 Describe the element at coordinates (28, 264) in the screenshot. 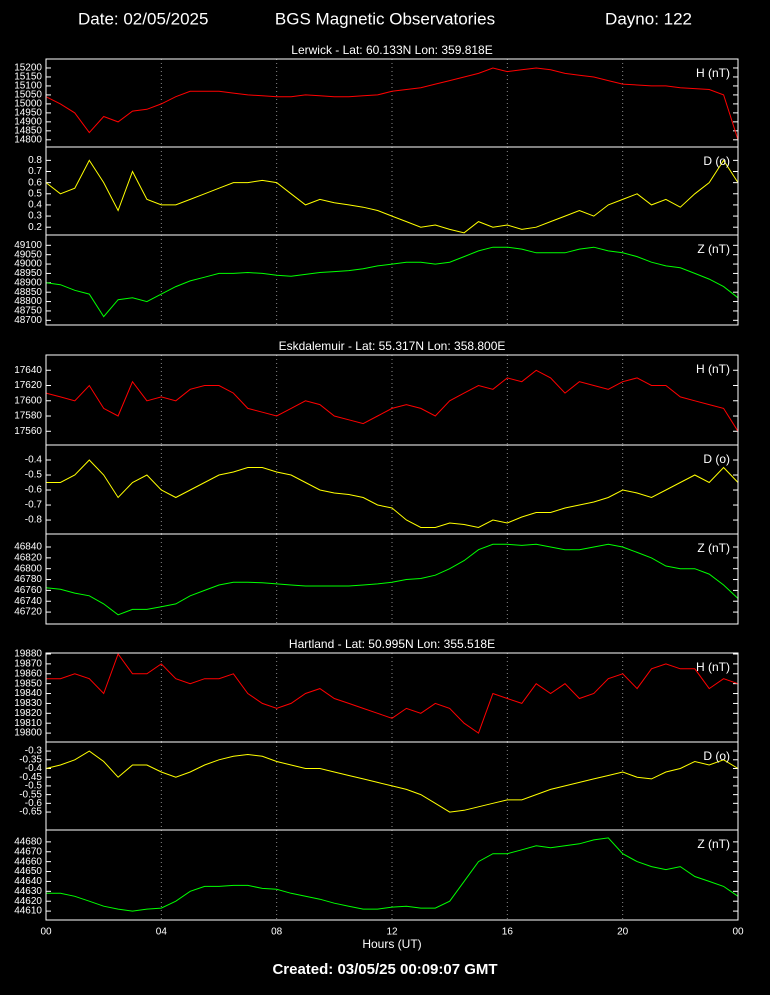

I see `y-tick-label: 49000` at that location.